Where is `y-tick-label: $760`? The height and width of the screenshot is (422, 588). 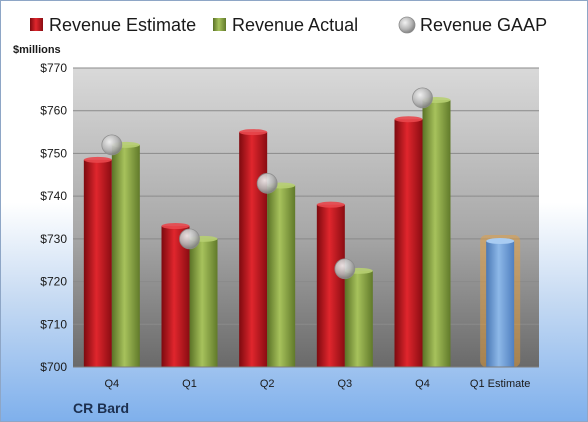 y-tick-label: $760 is located at coordinates (53, 111).